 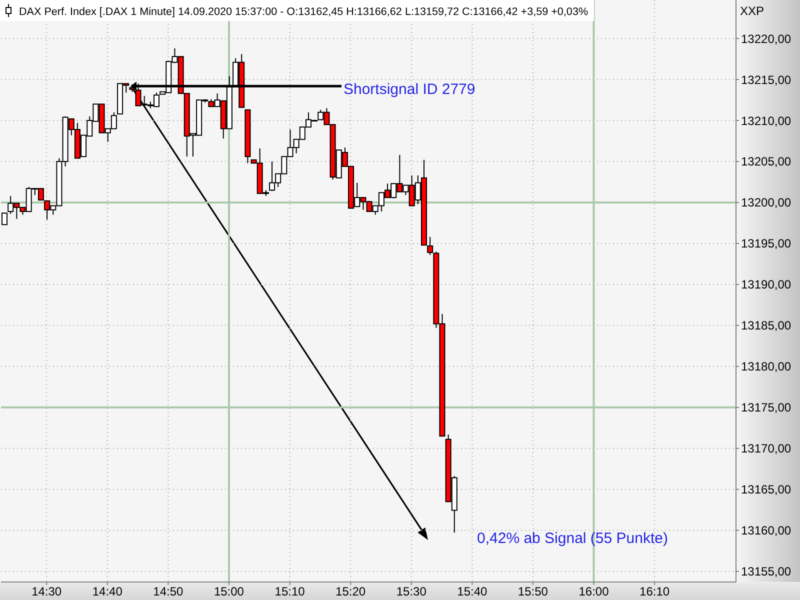 What do you see at coordinates (168, 591) in the screenshot?
I see `x-tick-label: 14:50` at bounding box center [168, 591].